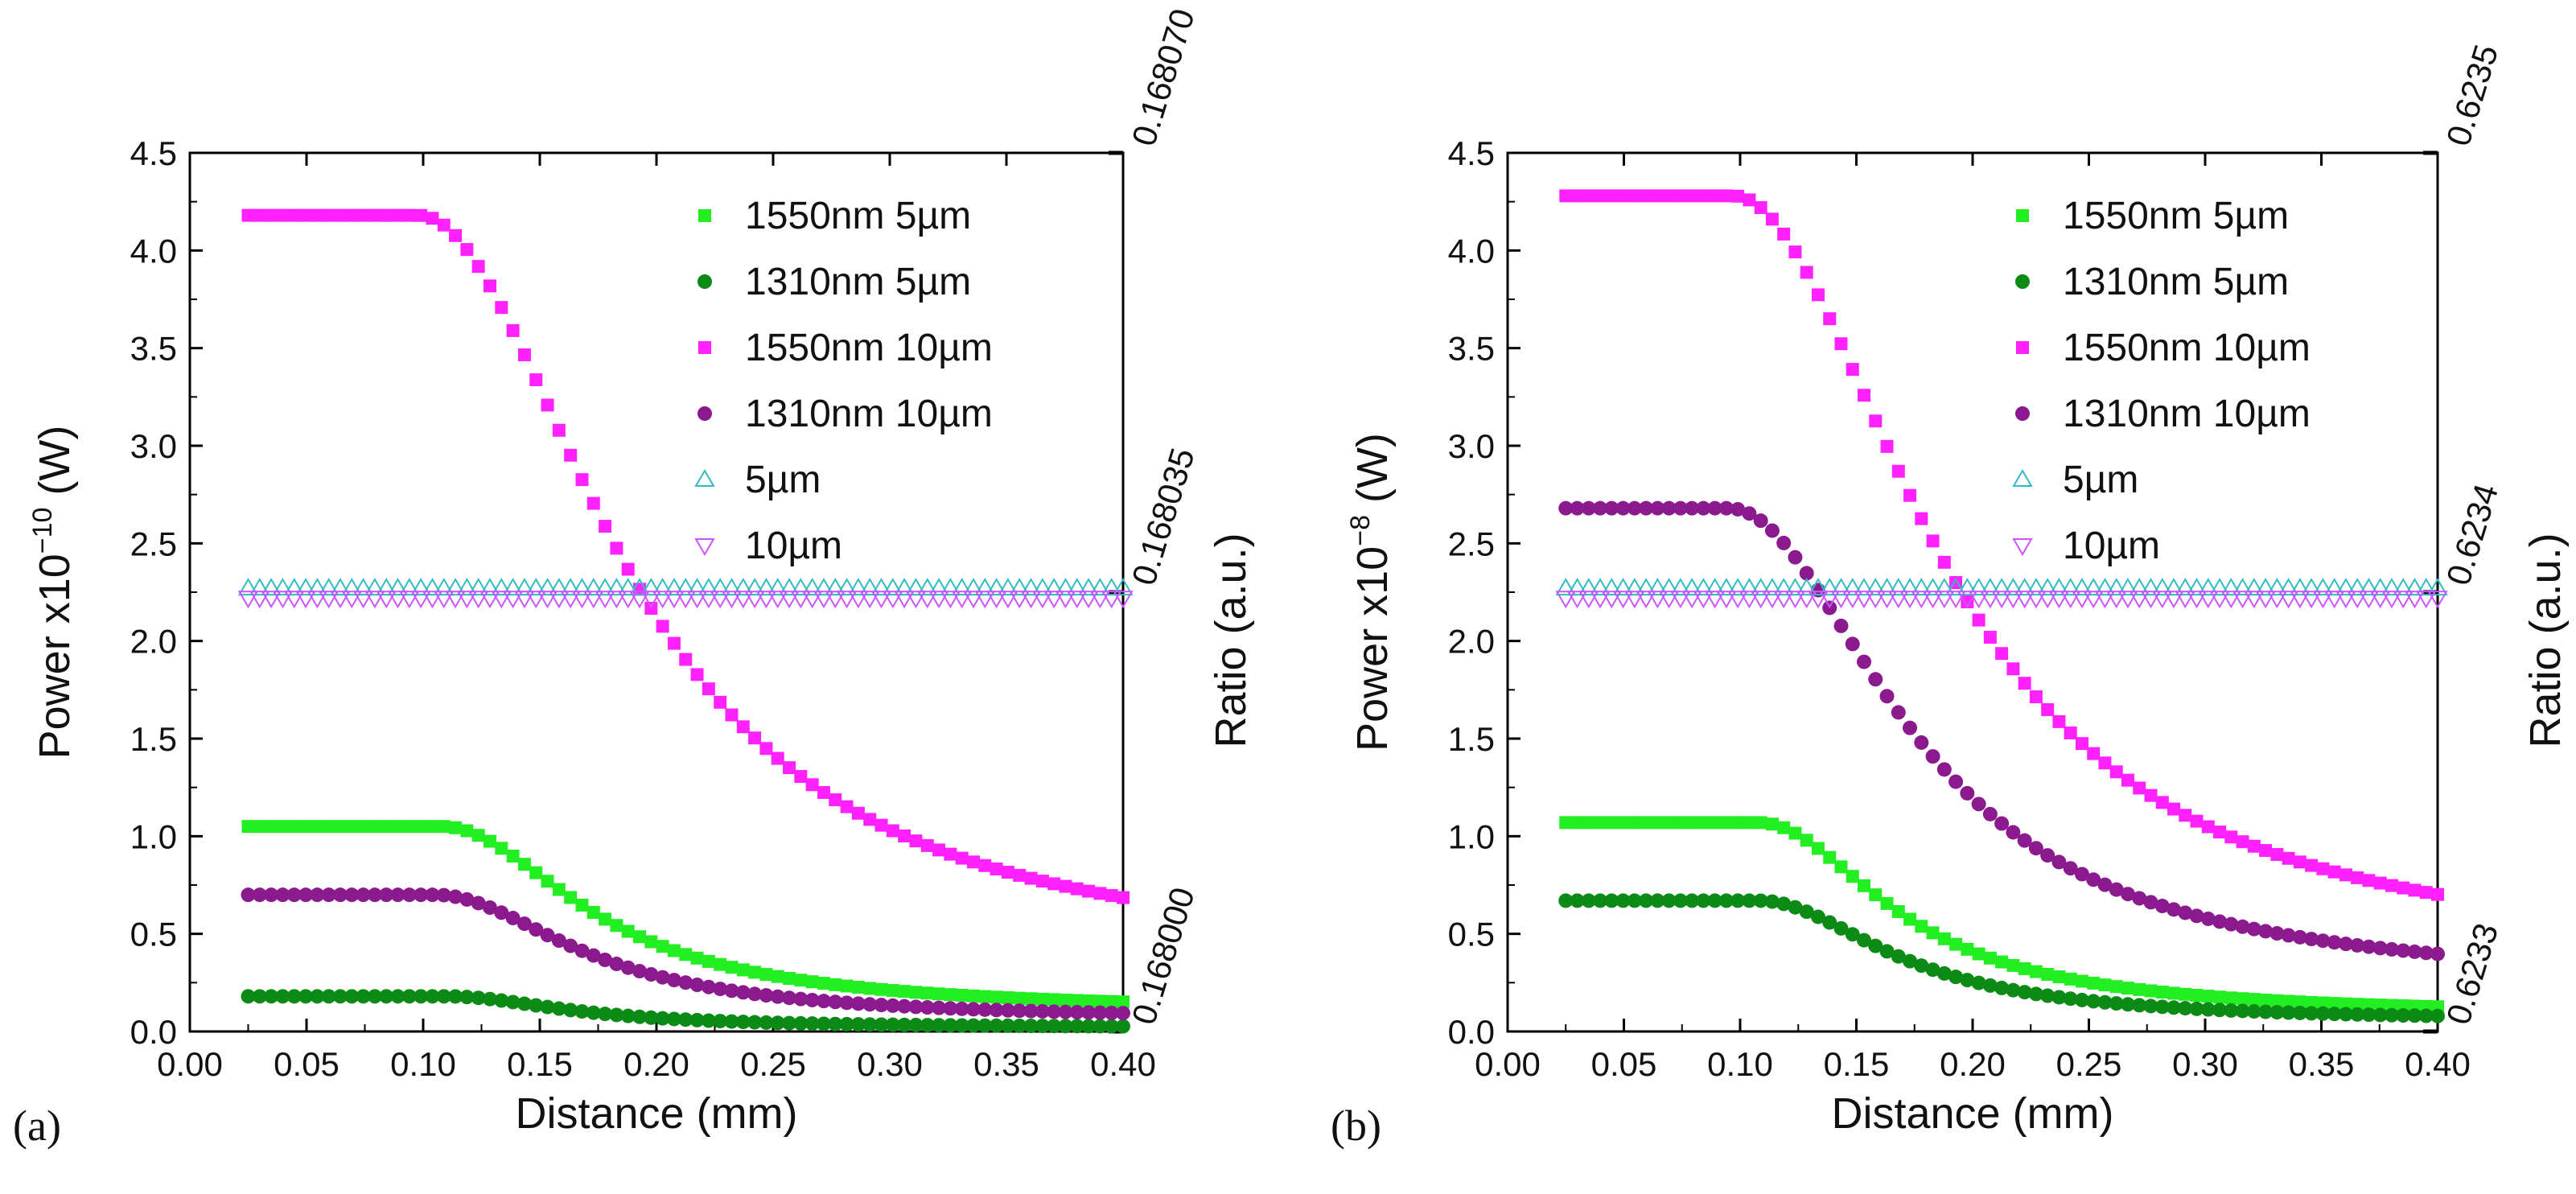 This screenshot has width=2576, height=1194. Describe the element at coordinates (1471, 836) in the screenshot. I see `y-tick-label: 1.0` at that location.